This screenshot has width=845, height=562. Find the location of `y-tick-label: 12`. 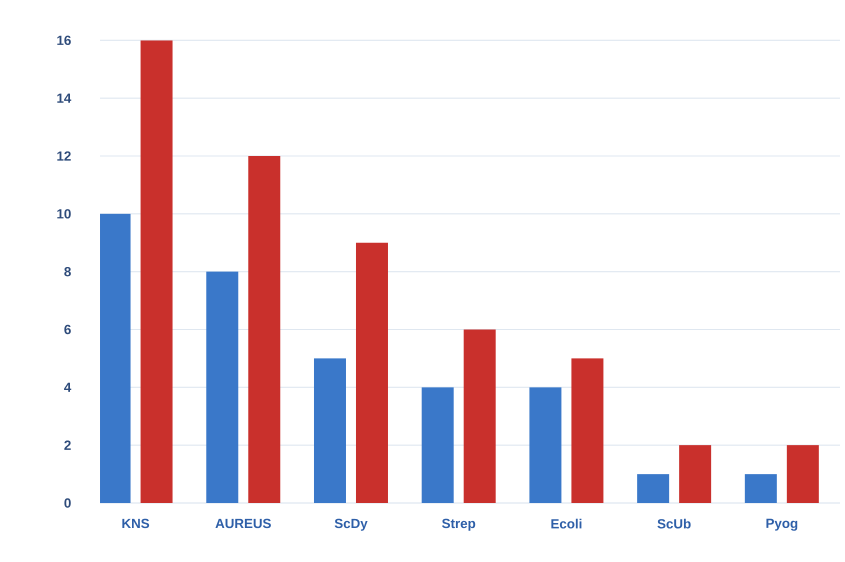

y-tick-label: 12 is located at coordinates (64, 156).